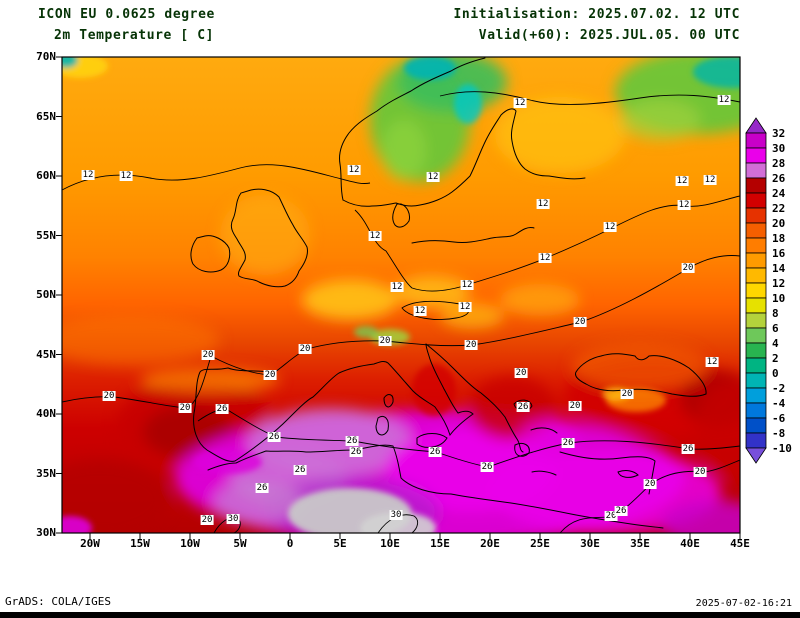 The width and height of the screenshot is (800, 618). I want to click on grads-credit: GrADS: COLA/IGES, so click(58, 601).